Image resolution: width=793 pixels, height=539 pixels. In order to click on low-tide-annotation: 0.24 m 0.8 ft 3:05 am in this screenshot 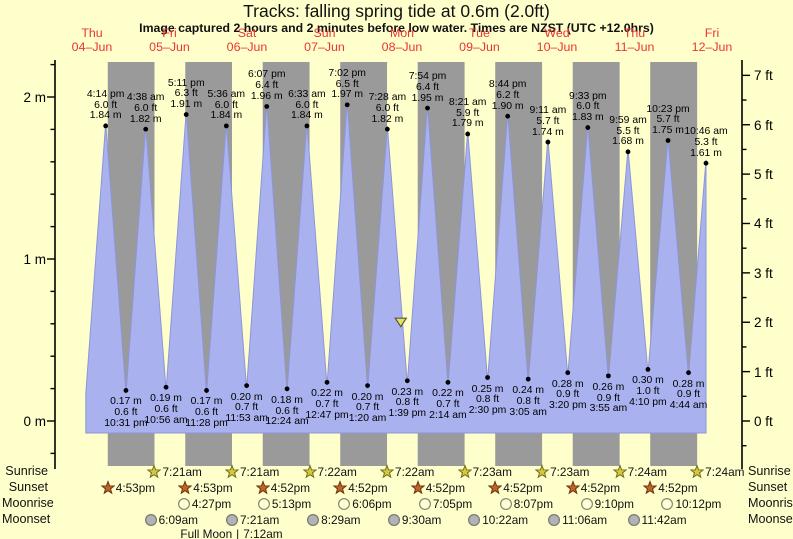, I will do `click(528, 401)`.